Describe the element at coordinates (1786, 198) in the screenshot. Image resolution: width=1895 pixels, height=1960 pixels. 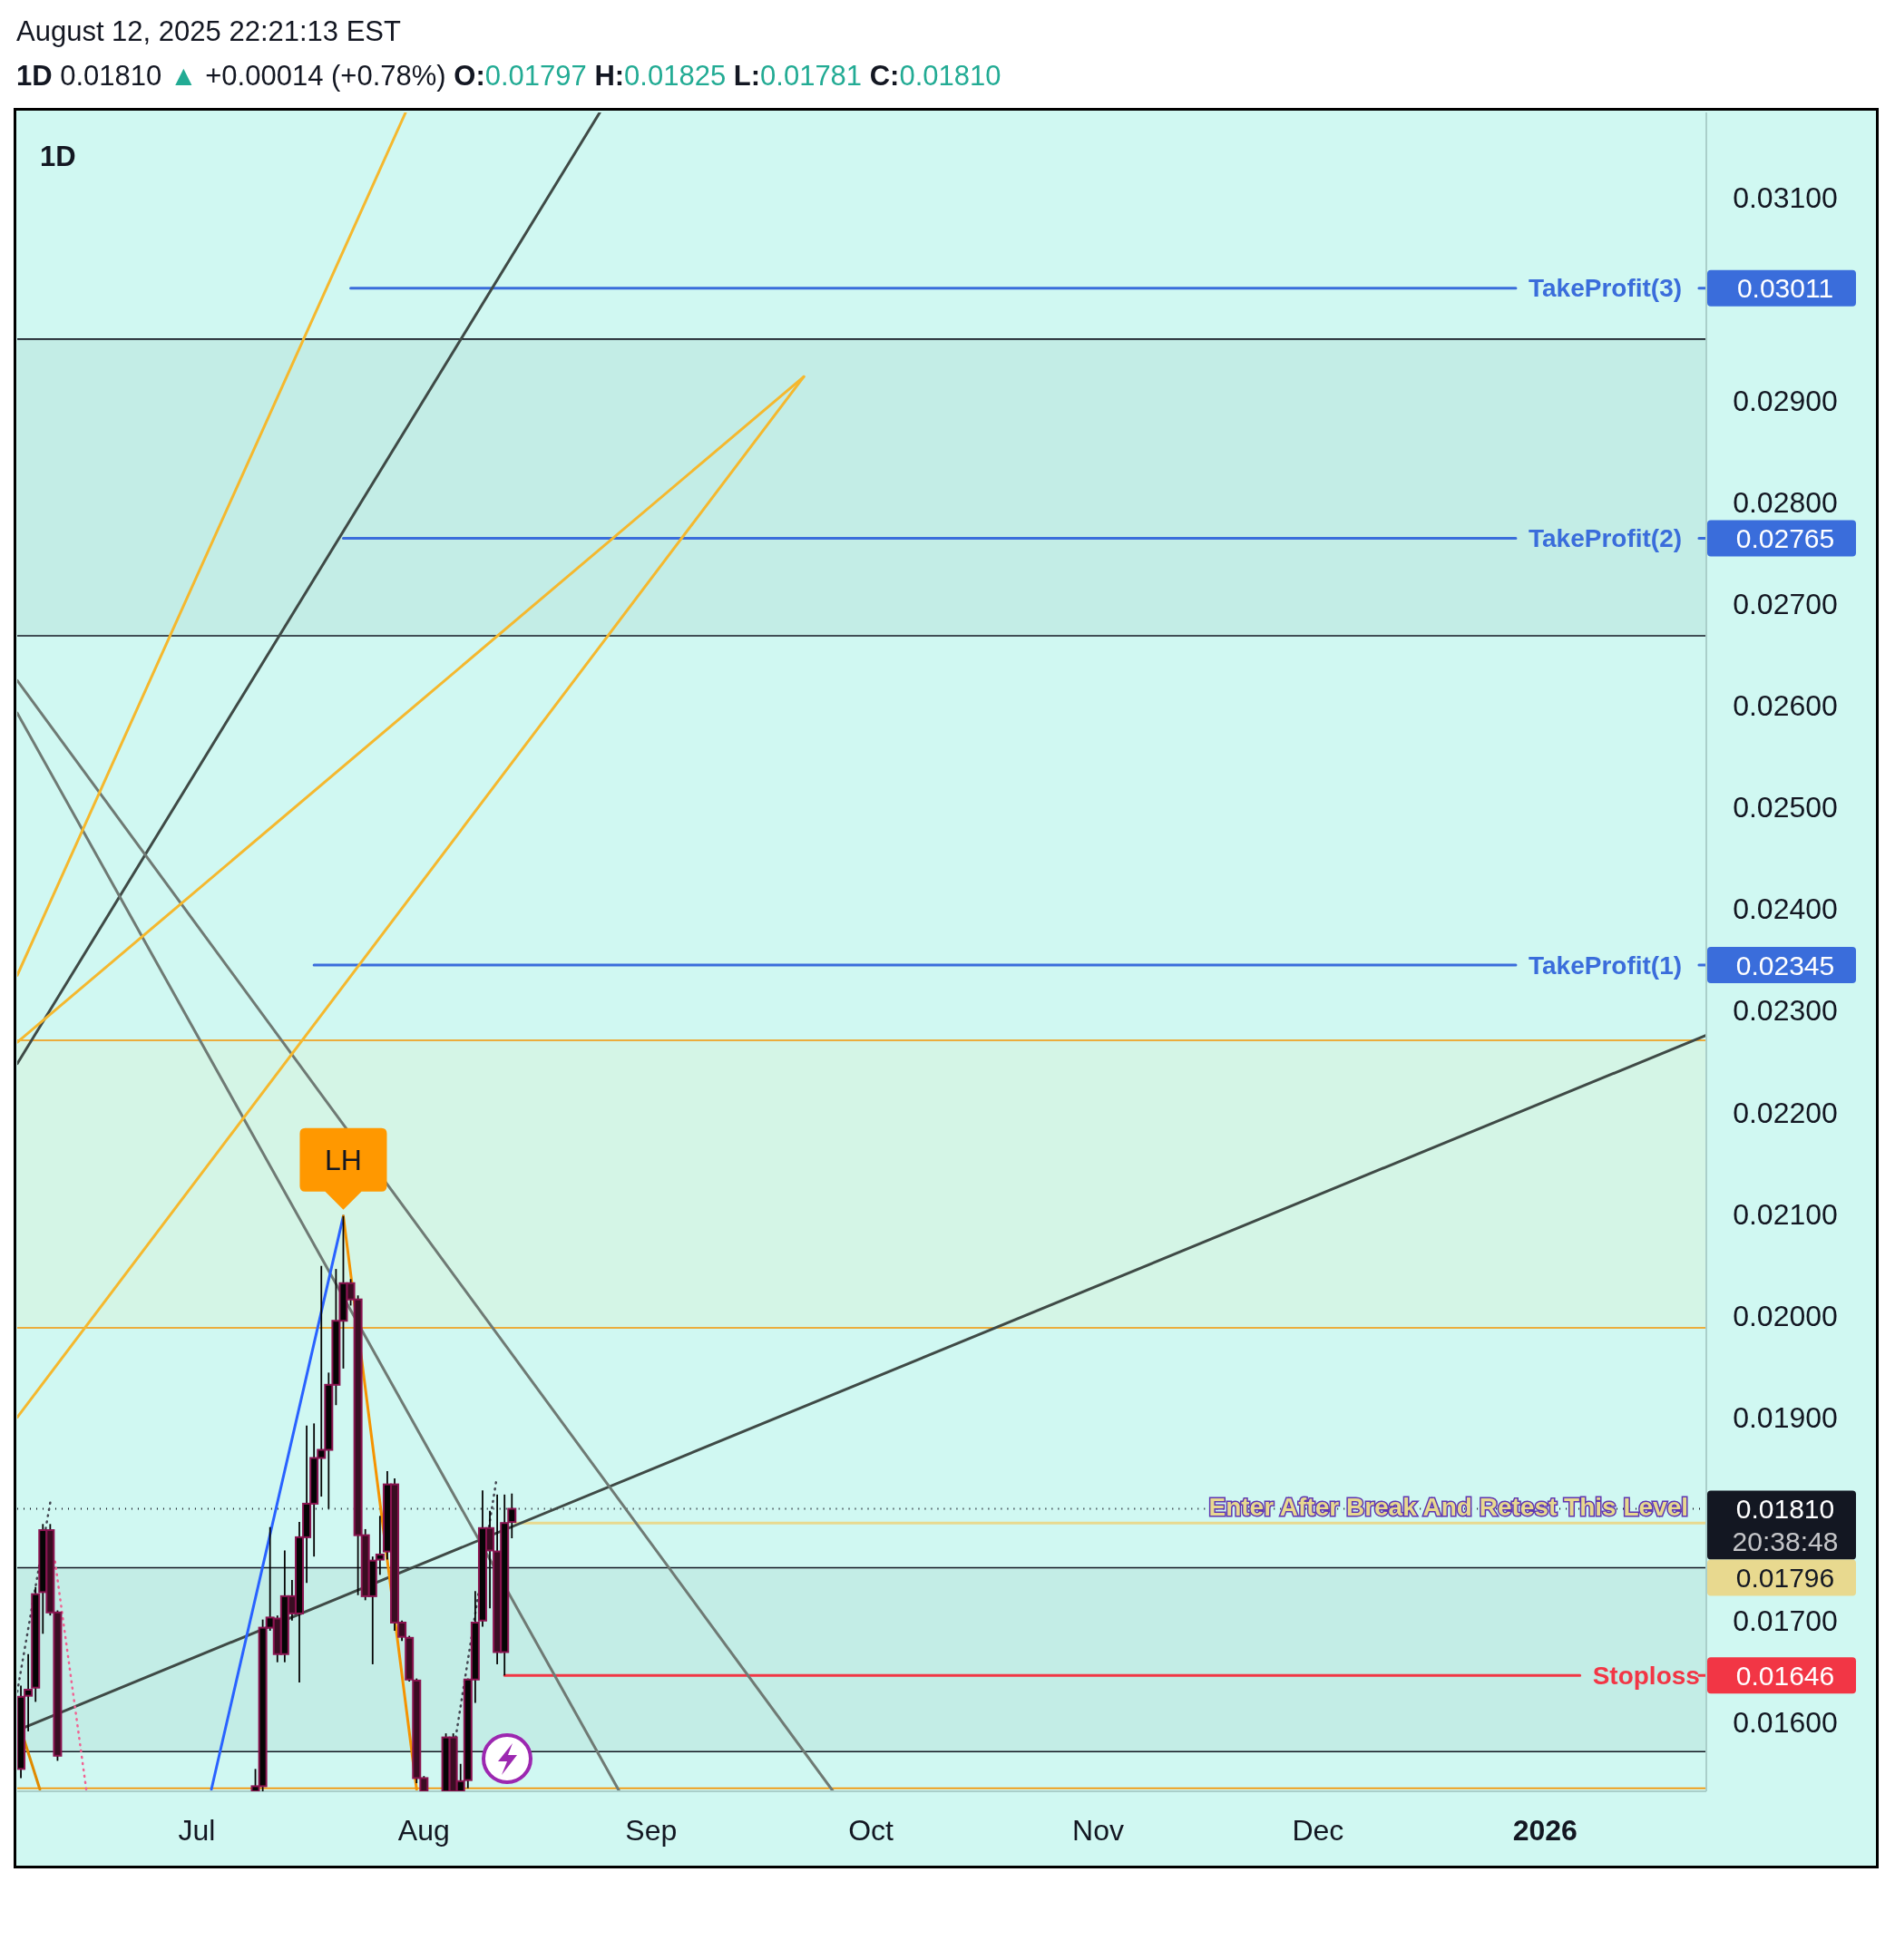
I see `y-tick-label: 0.03100` at that location.